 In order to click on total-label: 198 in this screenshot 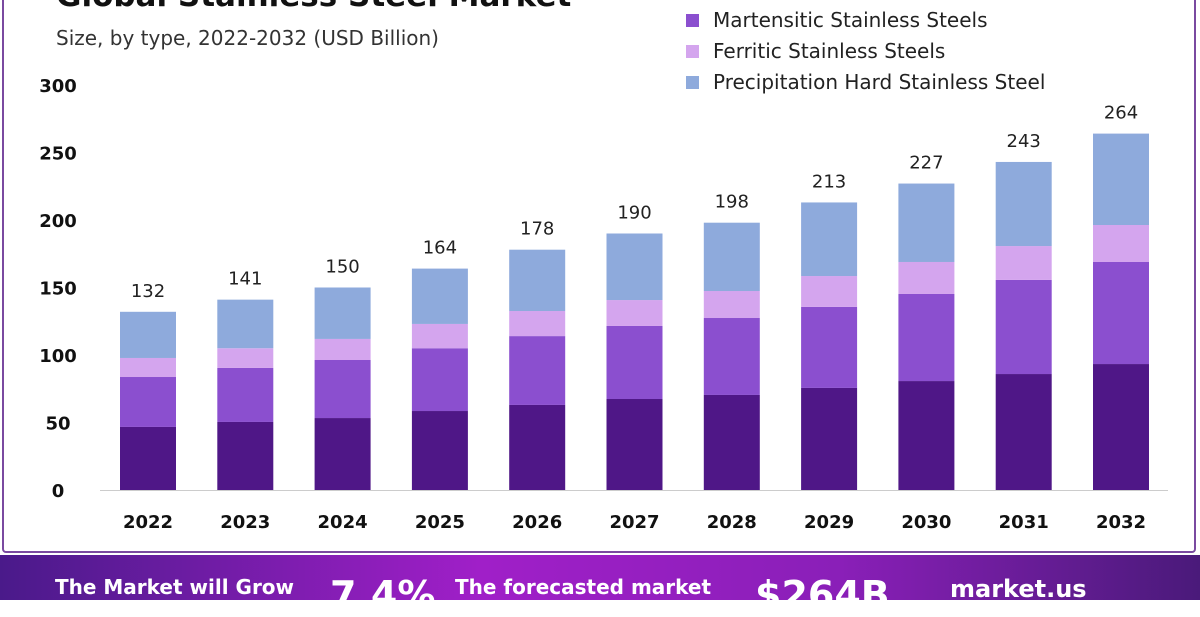, I will do `click(732, 202)`.